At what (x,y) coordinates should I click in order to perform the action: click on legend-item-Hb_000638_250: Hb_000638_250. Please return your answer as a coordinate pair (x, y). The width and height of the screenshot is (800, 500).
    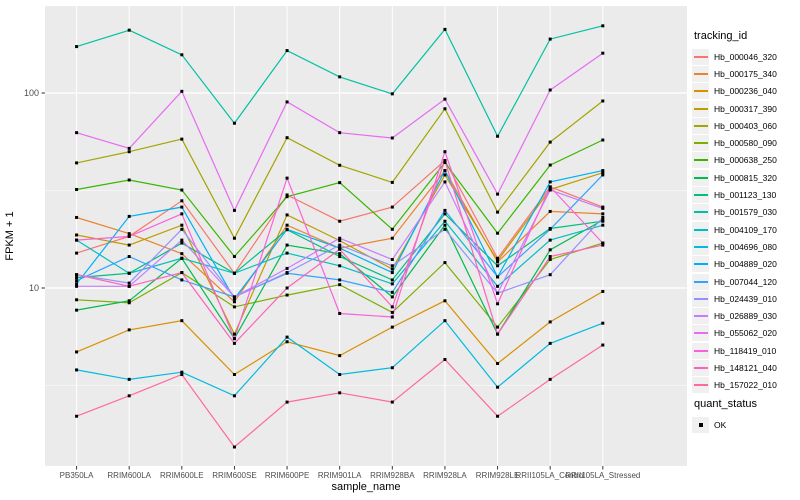
    Looking at the image, I should click on (746, 160).